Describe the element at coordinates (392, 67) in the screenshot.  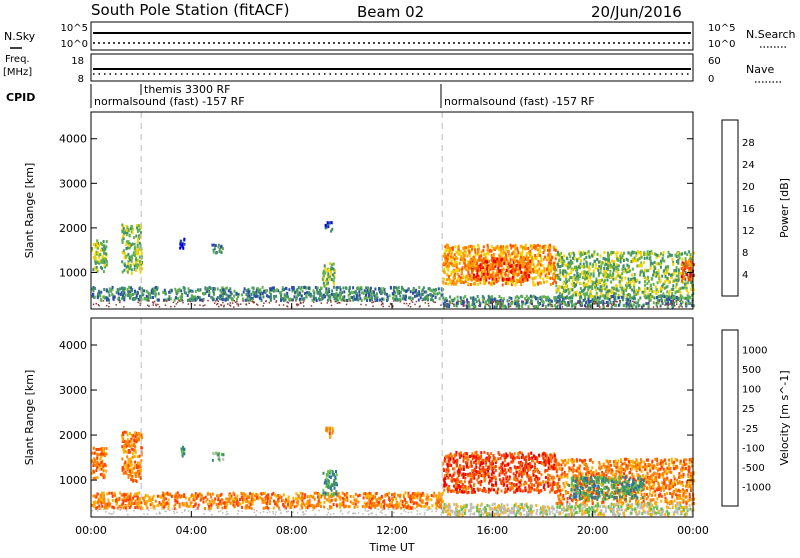
I see `freq-panel-frame` at that location.